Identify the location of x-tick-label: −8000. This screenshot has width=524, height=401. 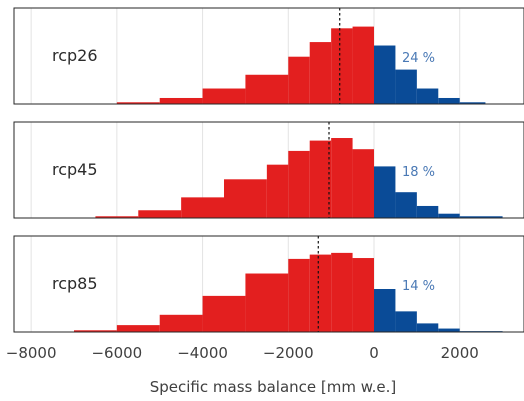
(31, 353).